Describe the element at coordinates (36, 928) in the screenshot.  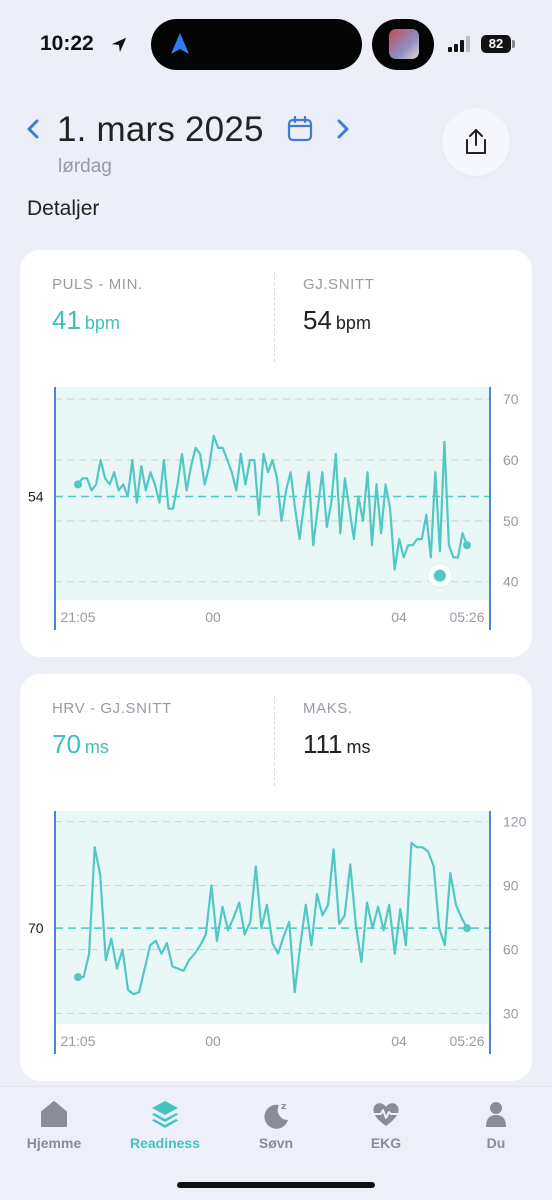
I see `average-label: 70` at that location.